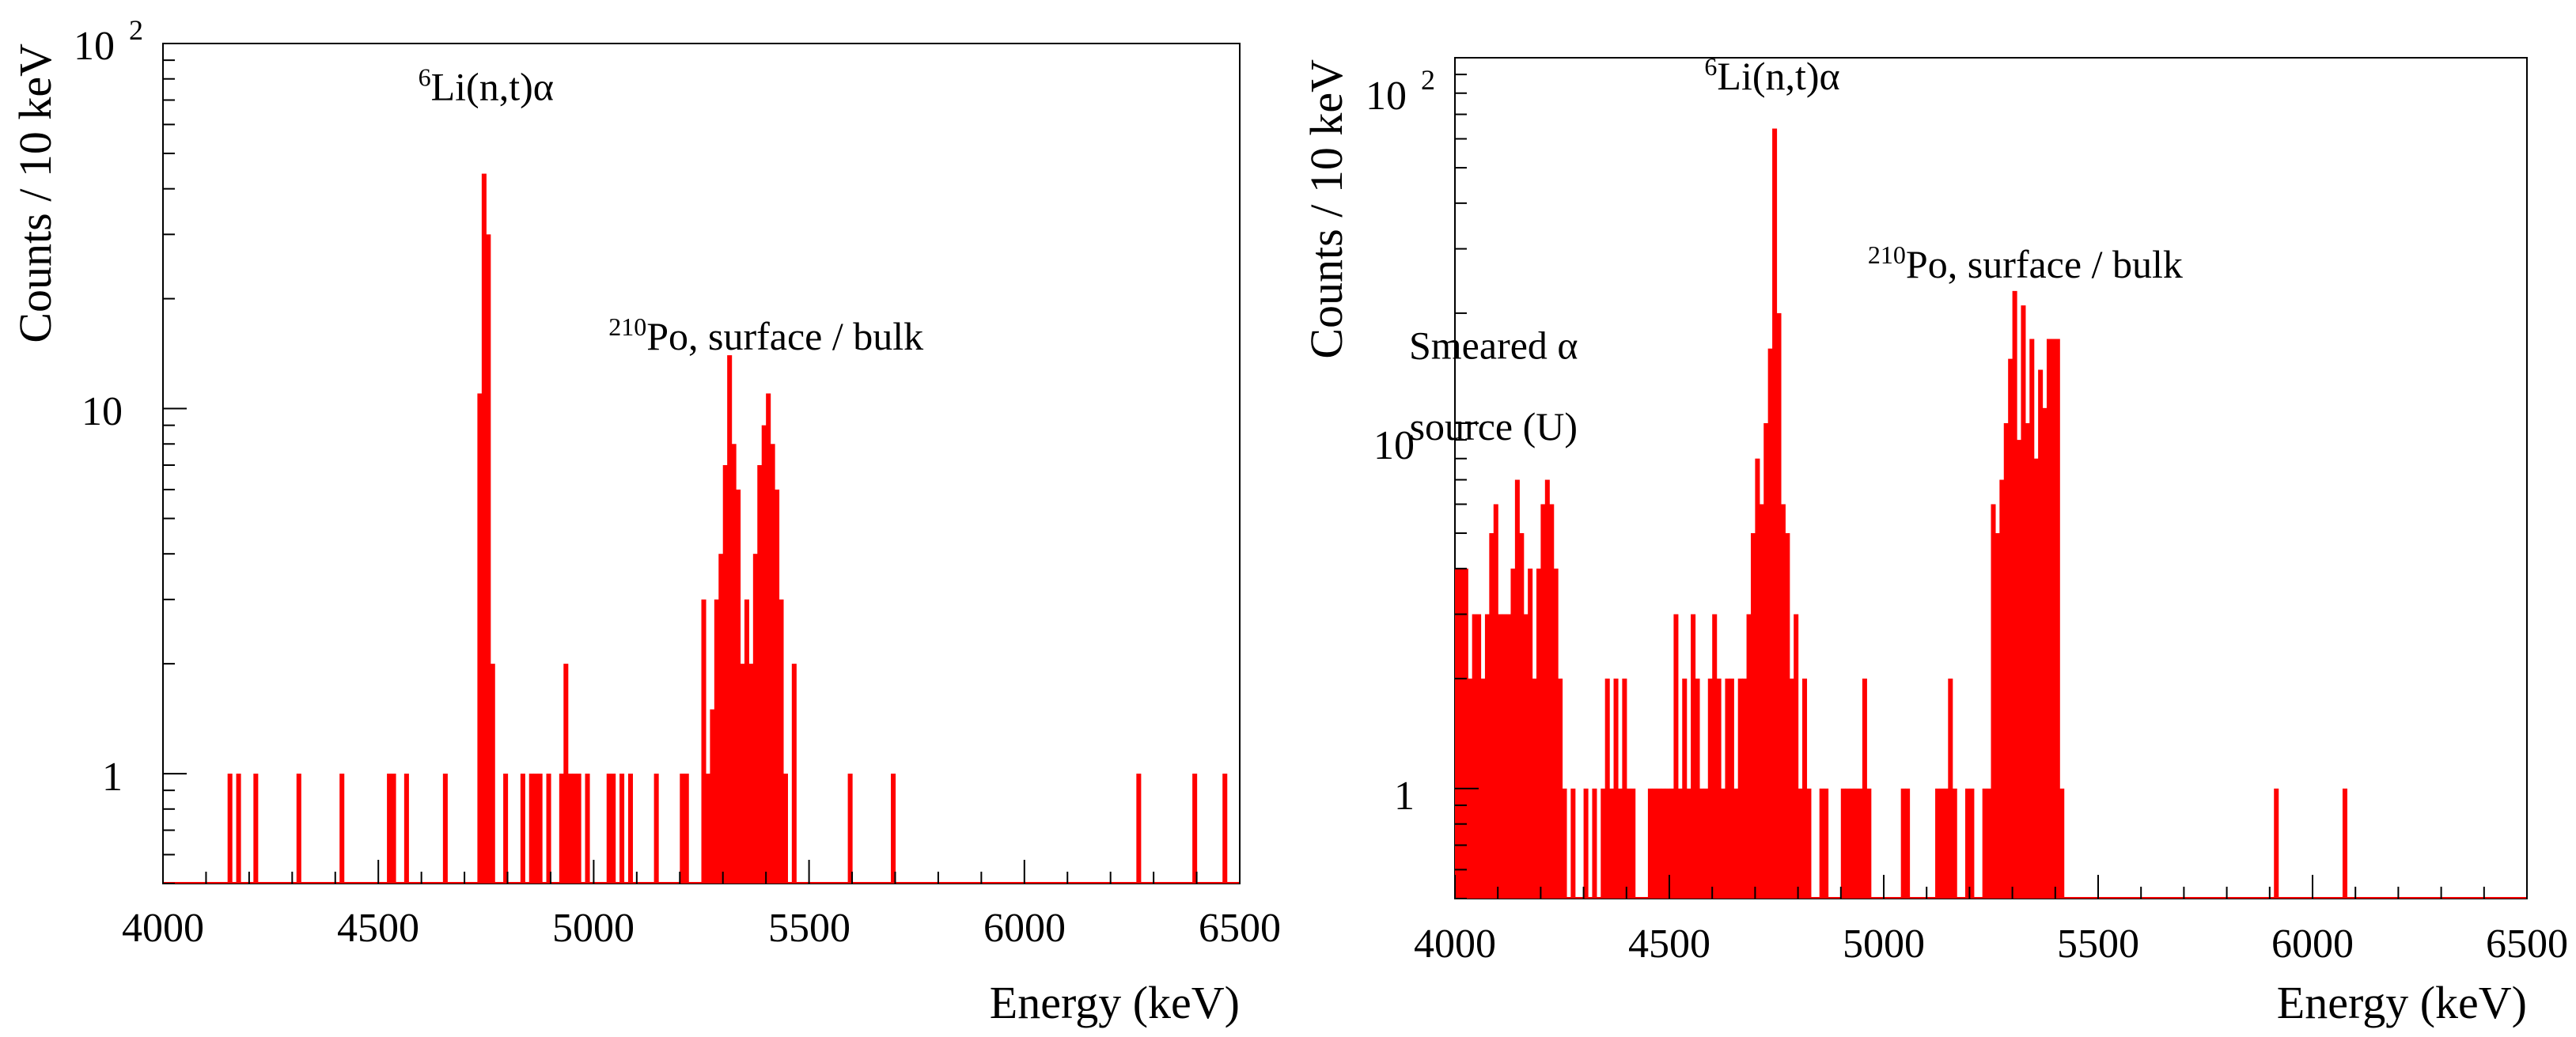 Image resolution: width=2576 pixels, height=1037 pixels. What do you see at coordinates (2044, 264) in the screenshot?
I see `annotation-text: Po, surface / bulk` at bounding box center [2044, 264].